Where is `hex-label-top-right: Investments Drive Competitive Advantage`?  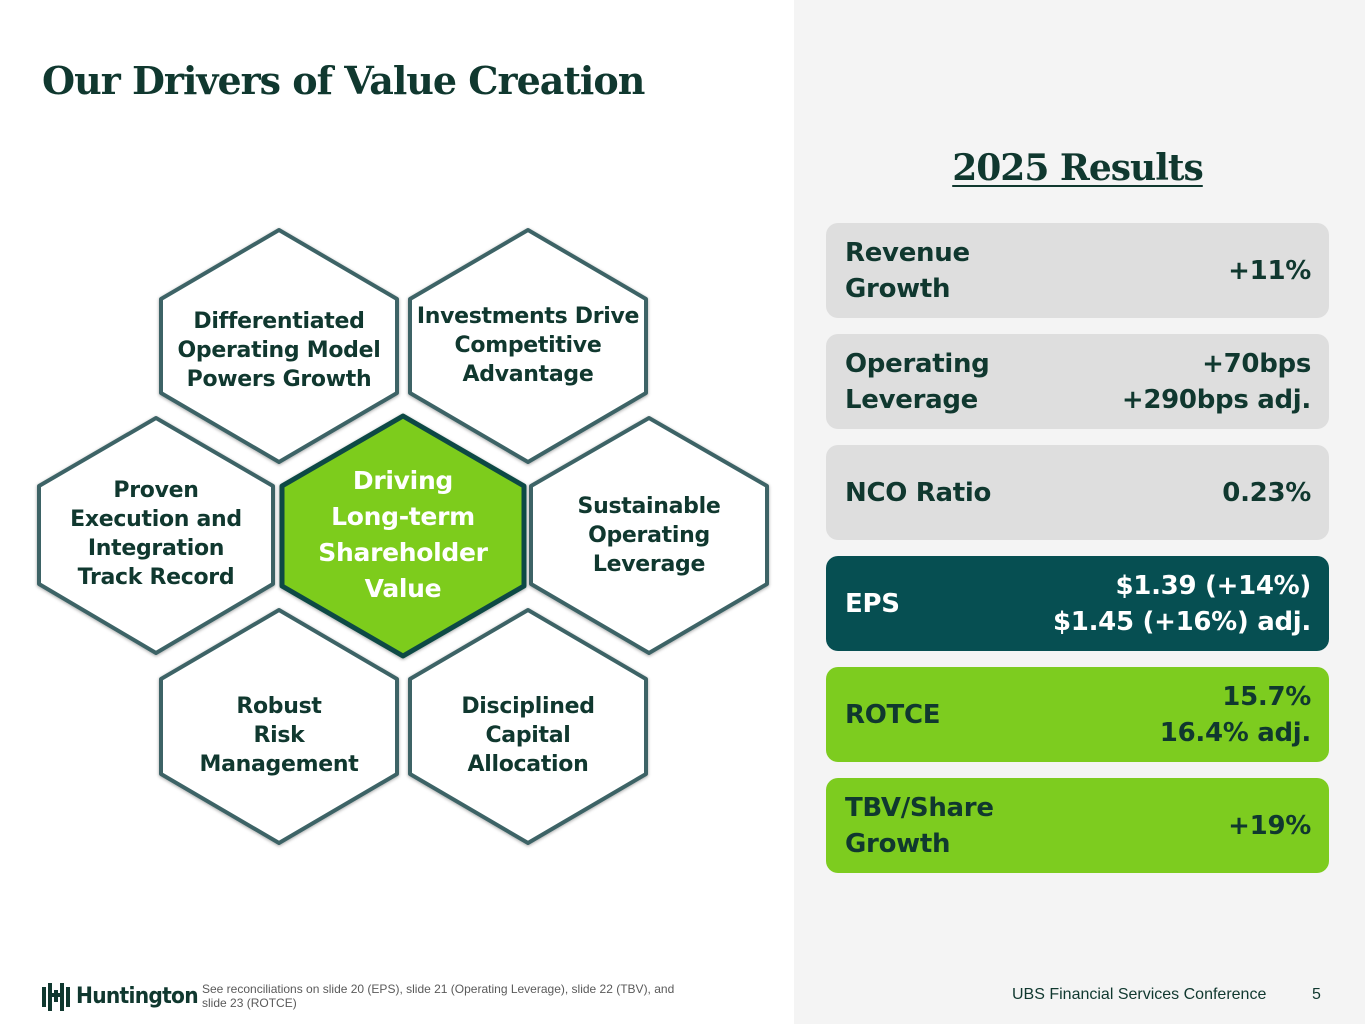 hex-label-top-right: Investments Drive Competitive Advantage is located at coordinates (528, 345).